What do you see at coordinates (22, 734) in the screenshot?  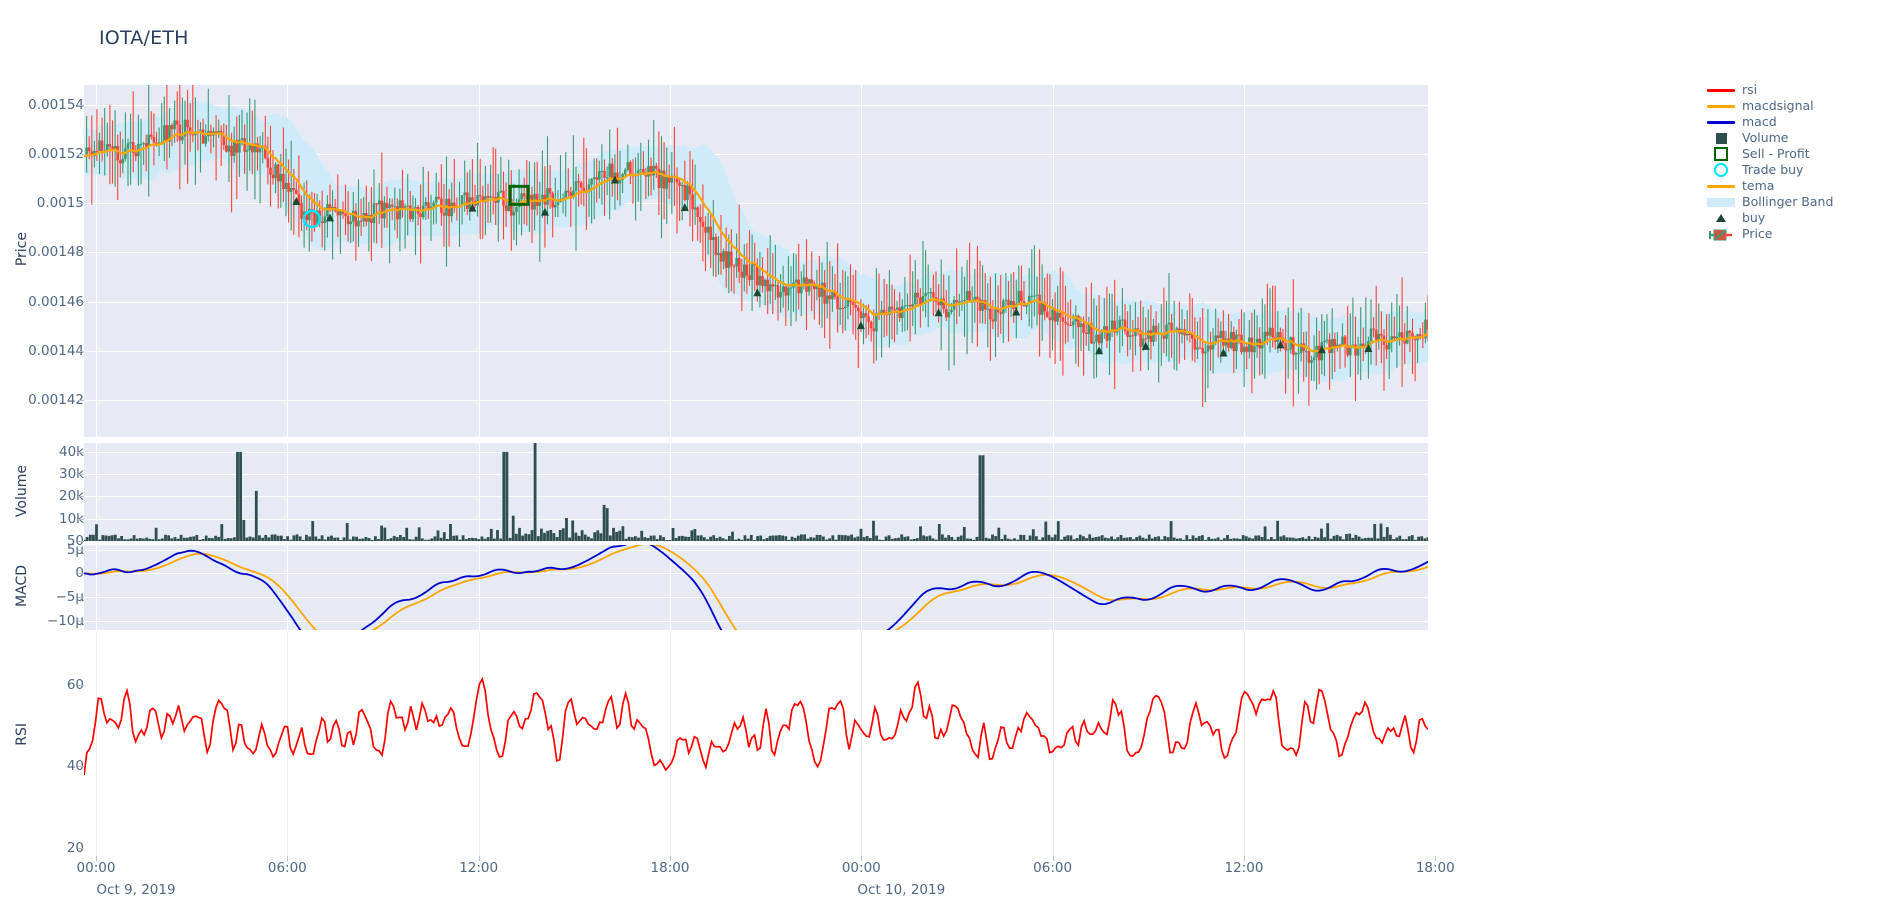 I see `rsi-axis-title: RSI` at bounding box center [22, 734].